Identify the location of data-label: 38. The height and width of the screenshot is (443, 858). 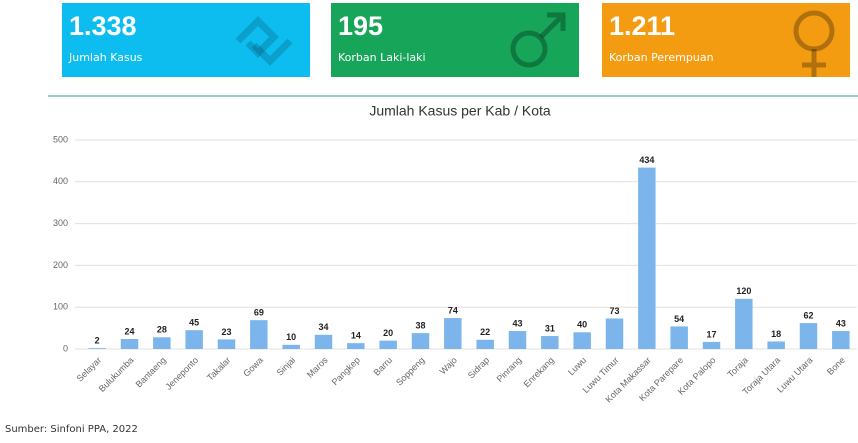
(420, 325).